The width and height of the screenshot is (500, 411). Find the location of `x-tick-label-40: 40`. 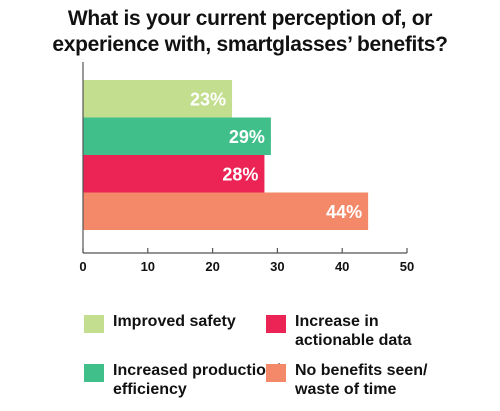

x-tick-label-40: 40 is located at coordinates (342, 266).